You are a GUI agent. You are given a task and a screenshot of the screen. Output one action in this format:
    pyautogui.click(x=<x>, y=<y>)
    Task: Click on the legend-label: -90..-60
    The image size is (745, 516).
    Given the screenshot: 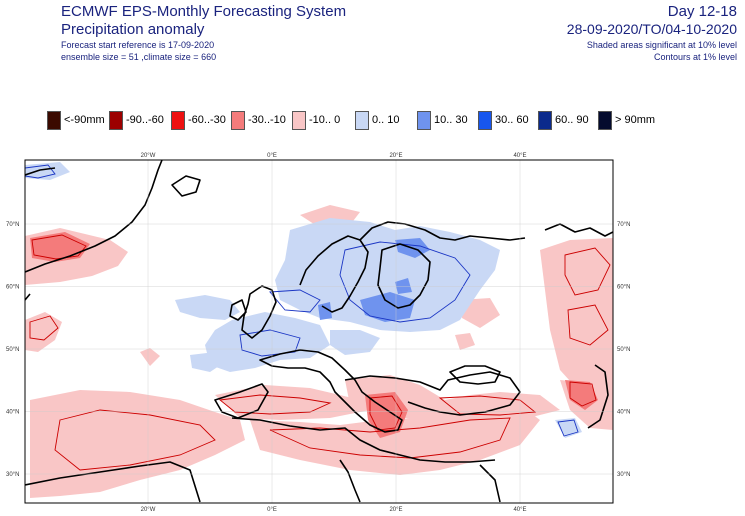 What is the action you would take?
    pyautogui.click(x=145, y=120)
    